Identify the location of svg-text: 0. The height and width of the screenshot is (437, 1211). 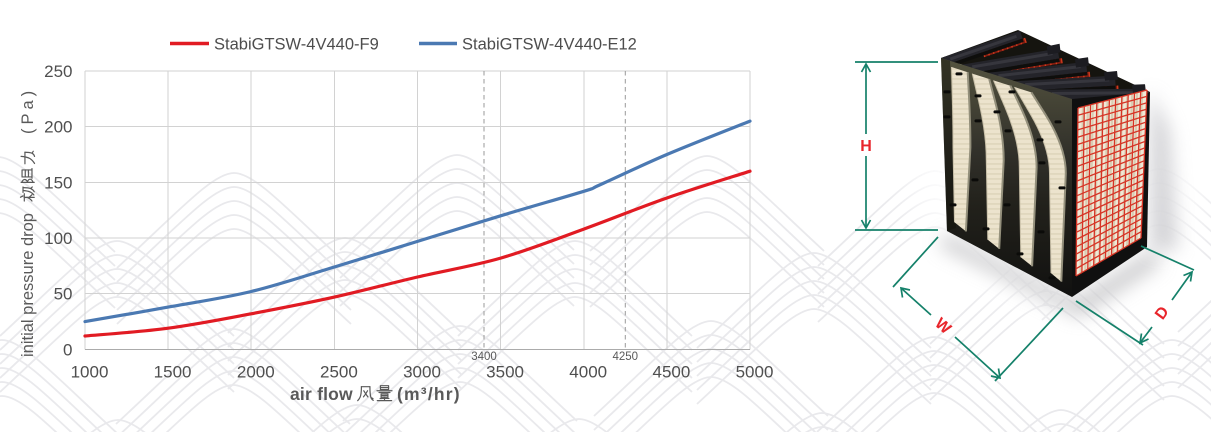
(67, 349).